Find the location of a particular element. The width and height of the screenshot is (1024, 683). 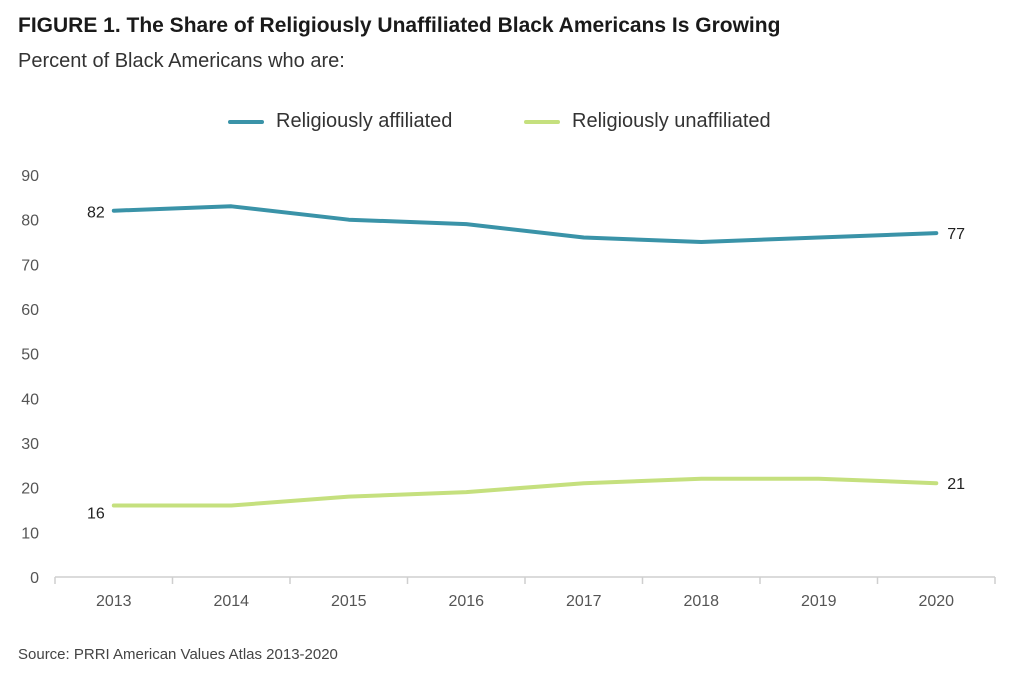

legend-swatch-unaffiliated is located at coordinates (542, 121).